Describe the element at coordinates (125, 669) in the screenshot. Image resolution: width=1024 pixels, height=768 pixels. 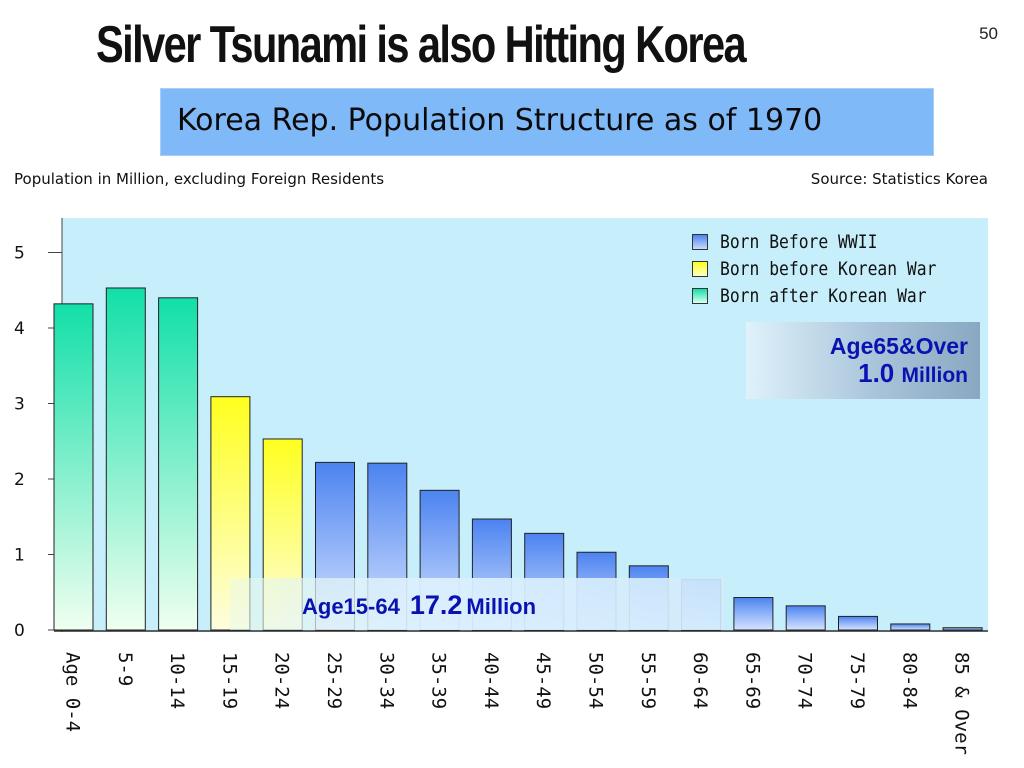
I see `x-tick-label: 5-9` at that location.